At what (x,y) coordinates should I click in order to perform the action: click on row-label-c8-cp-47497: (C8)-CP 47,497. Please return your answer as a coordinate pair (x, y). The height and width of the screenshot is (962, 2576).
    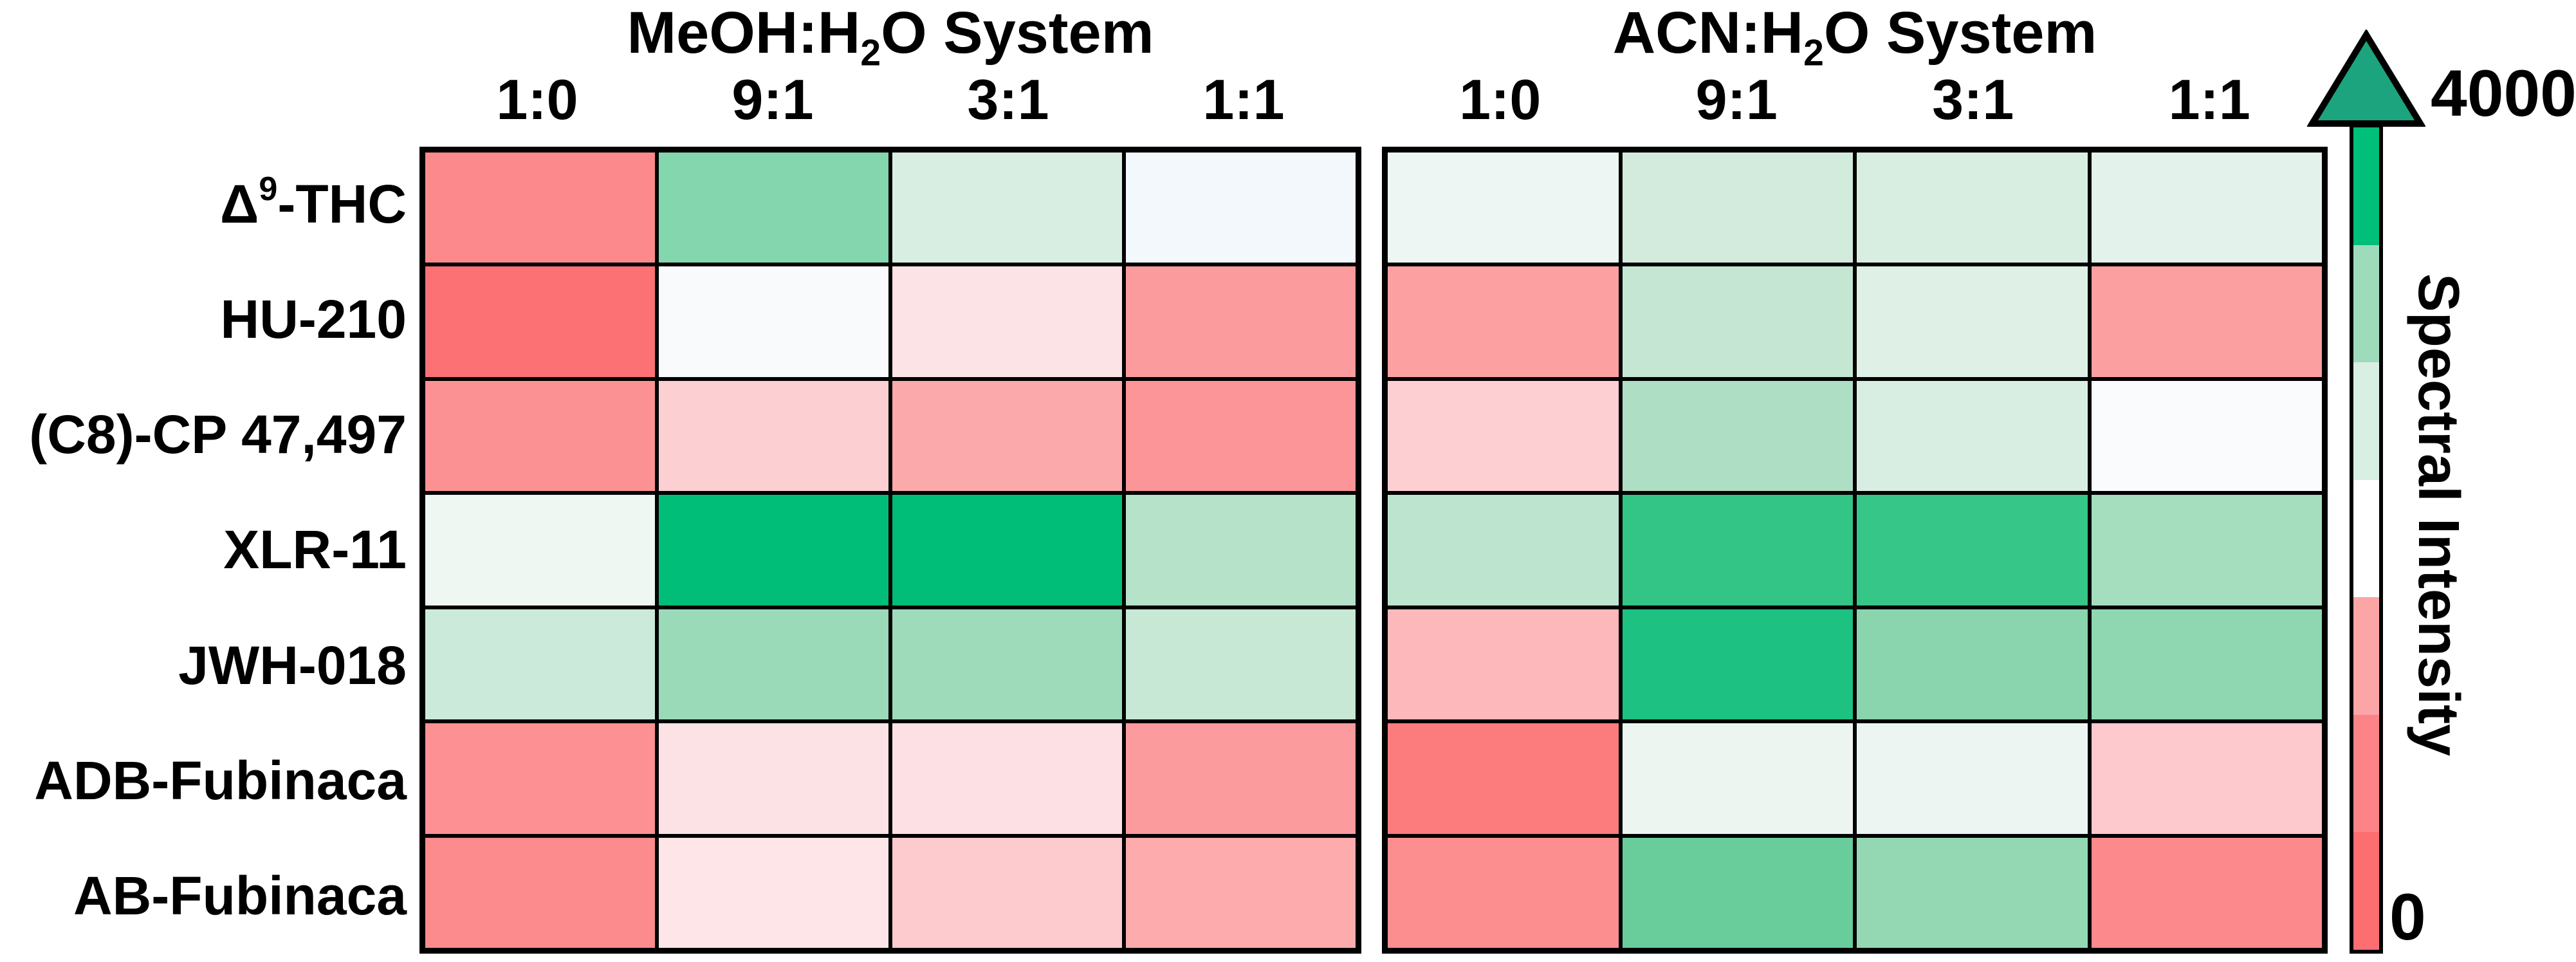
    Looking at the image, I should click on (203, 434).